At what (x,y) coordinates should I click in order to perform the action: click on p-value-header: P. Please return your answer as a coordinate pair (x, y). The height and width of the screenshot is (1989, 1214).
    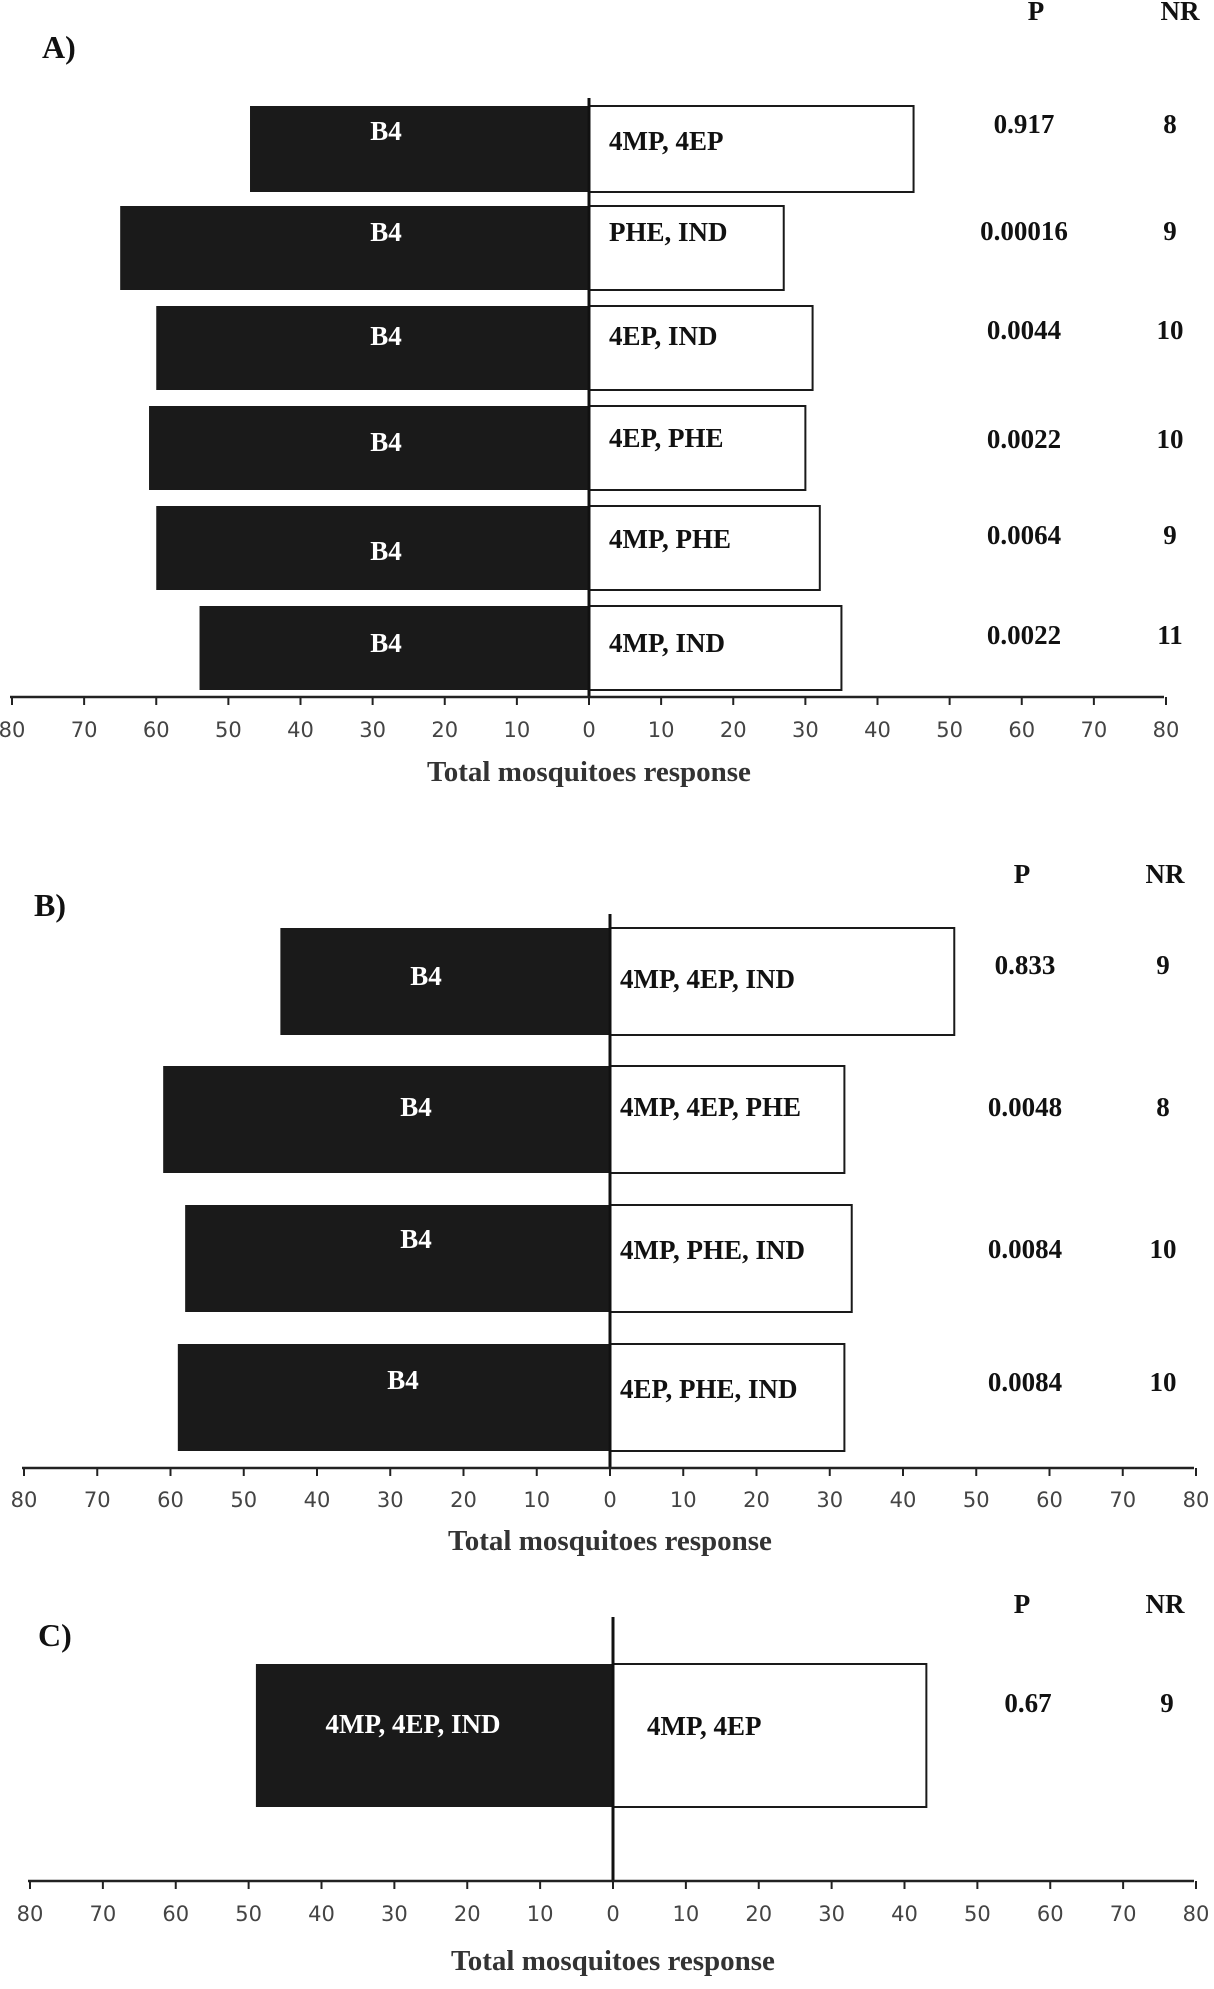
    Looking at the image, I should click on (1022, 1604).